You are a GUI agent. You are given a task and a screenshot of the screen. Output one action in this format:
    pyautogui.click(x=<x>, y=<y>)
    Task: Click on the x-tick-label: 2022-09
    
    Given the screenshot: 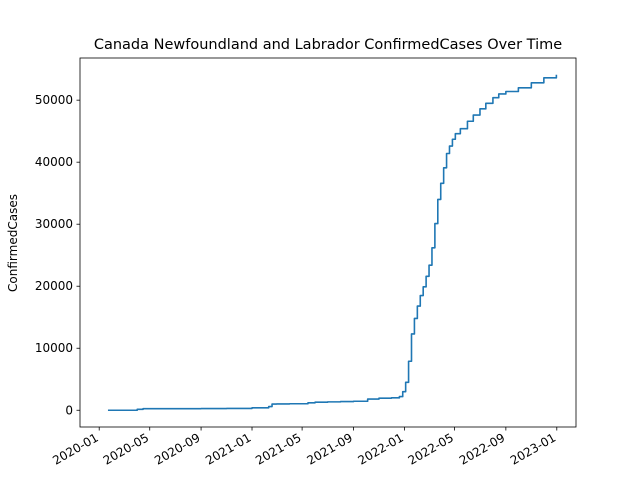 What is the action you would take?
    pyautogui.click(x=482, y=448)
    